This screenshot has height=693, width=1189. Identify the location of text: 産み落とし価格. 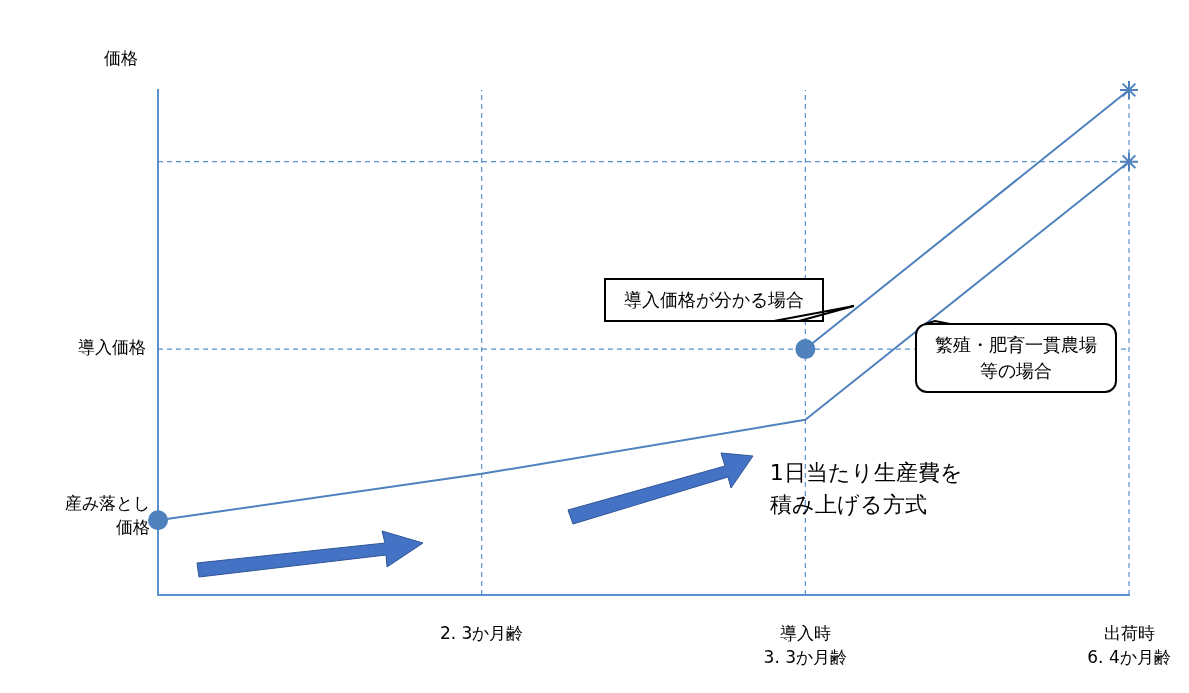
(107, 514).